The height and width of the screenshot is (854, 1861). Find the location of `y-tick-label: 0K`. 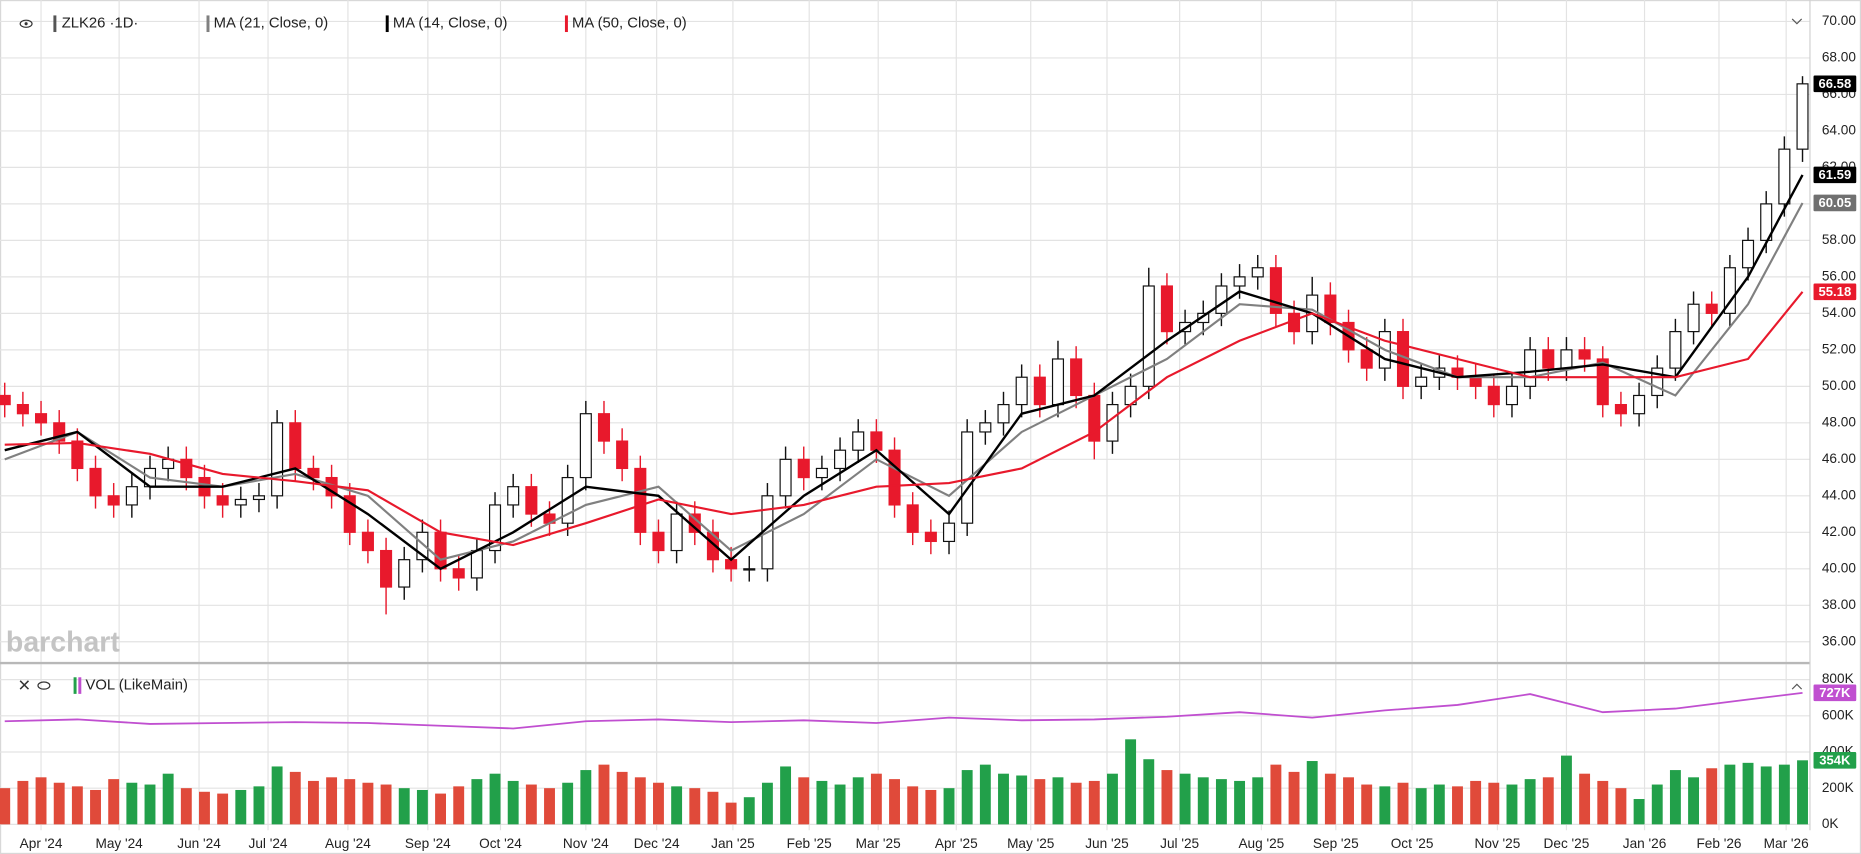

y-tick-label: 0K is located at coordinates (1830, 823).